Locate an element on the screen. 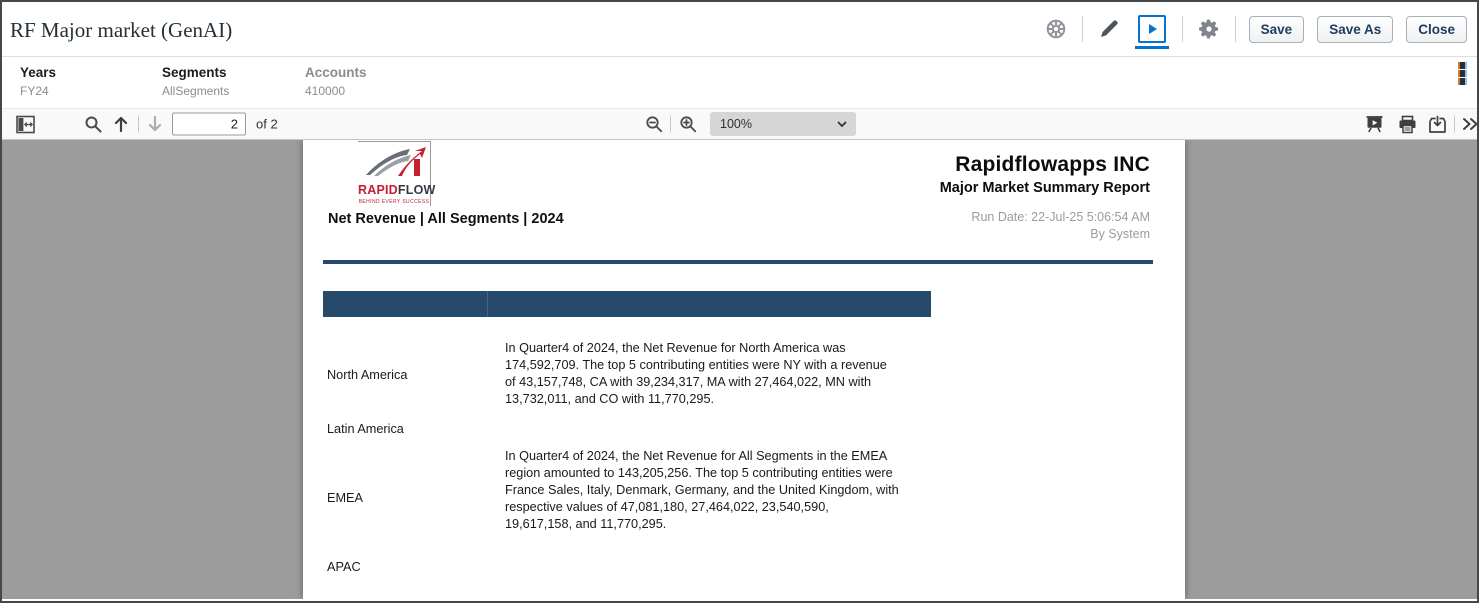 This screenshot has width=1479, height=603. pov-label-segments: Segments is located at coordinates (194, 72).